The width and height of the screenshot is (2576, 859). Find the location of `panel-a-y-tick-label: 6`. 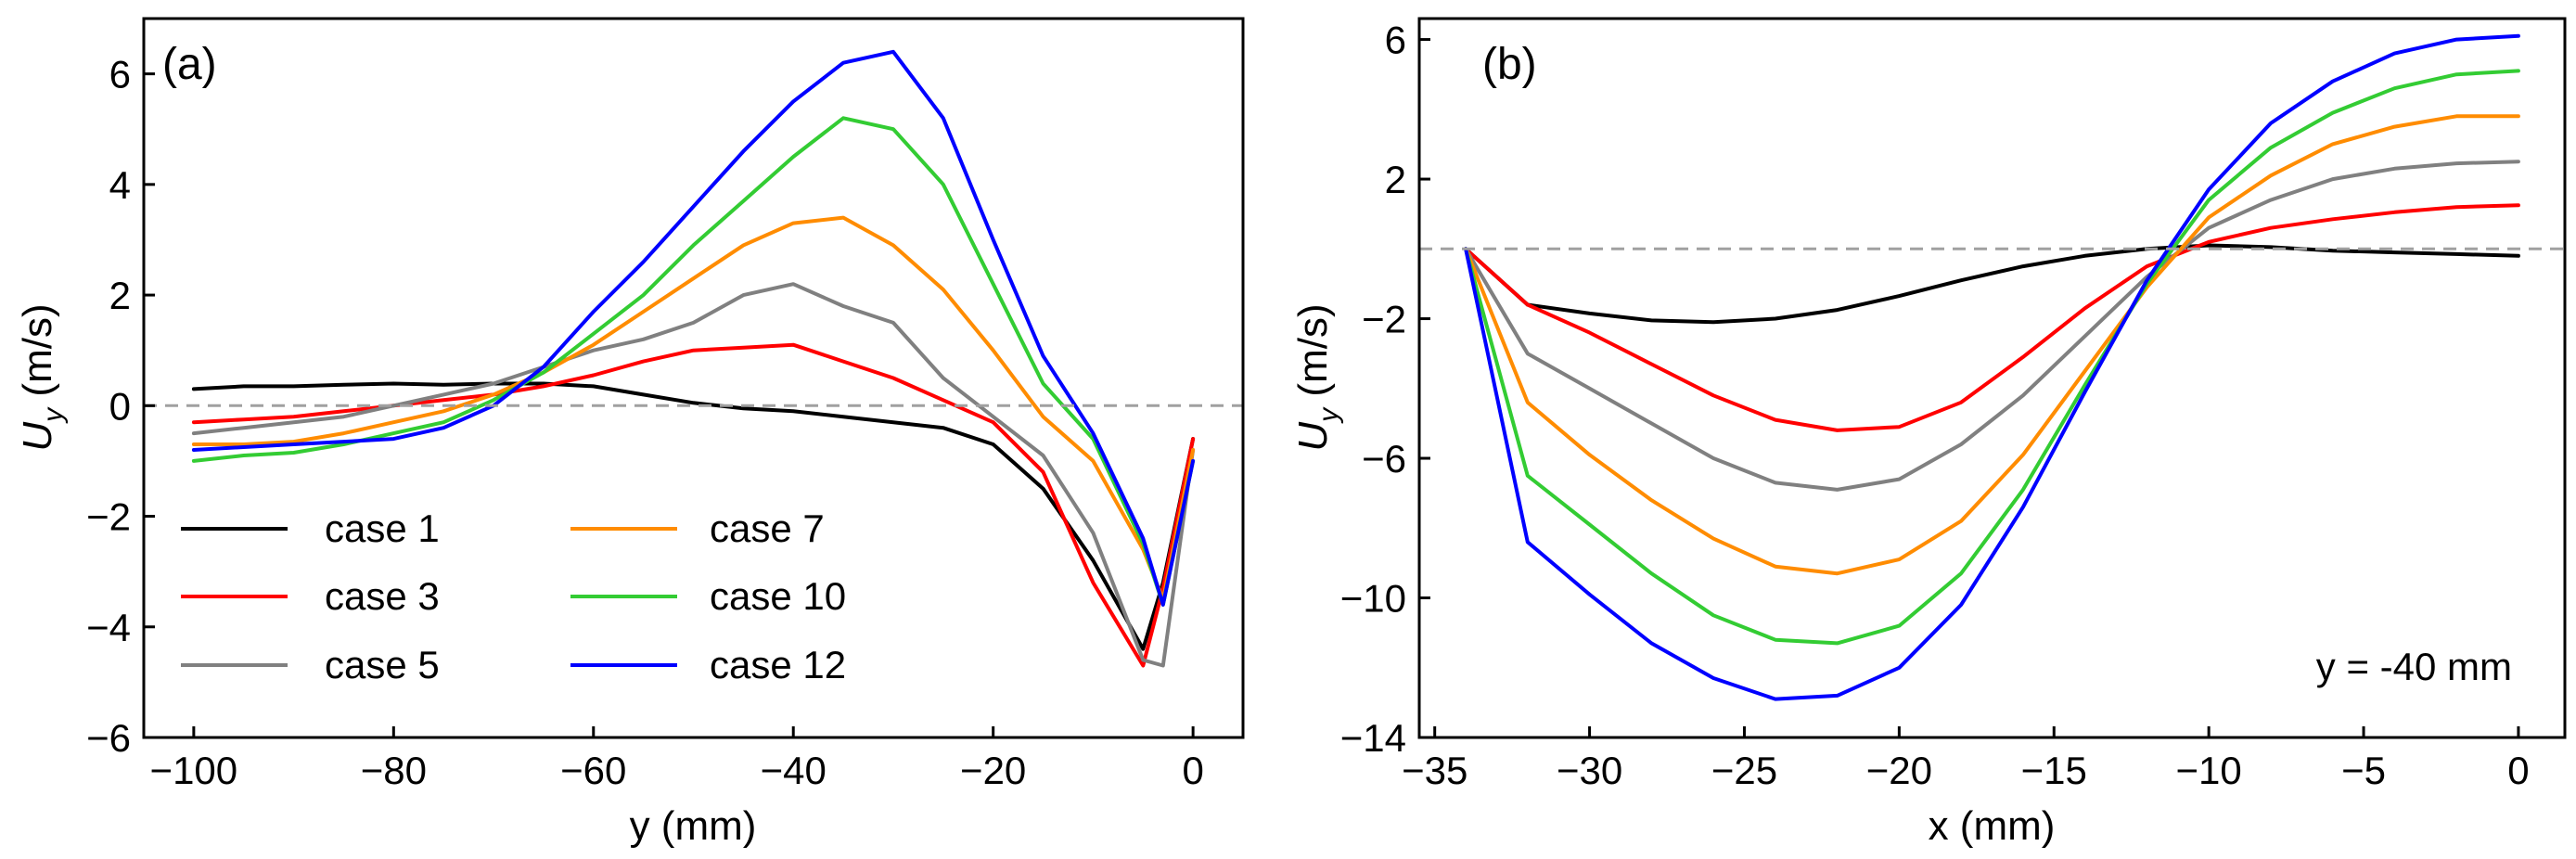

panel-a-y-tick-label: 6 is located at coordinates (120, 74).